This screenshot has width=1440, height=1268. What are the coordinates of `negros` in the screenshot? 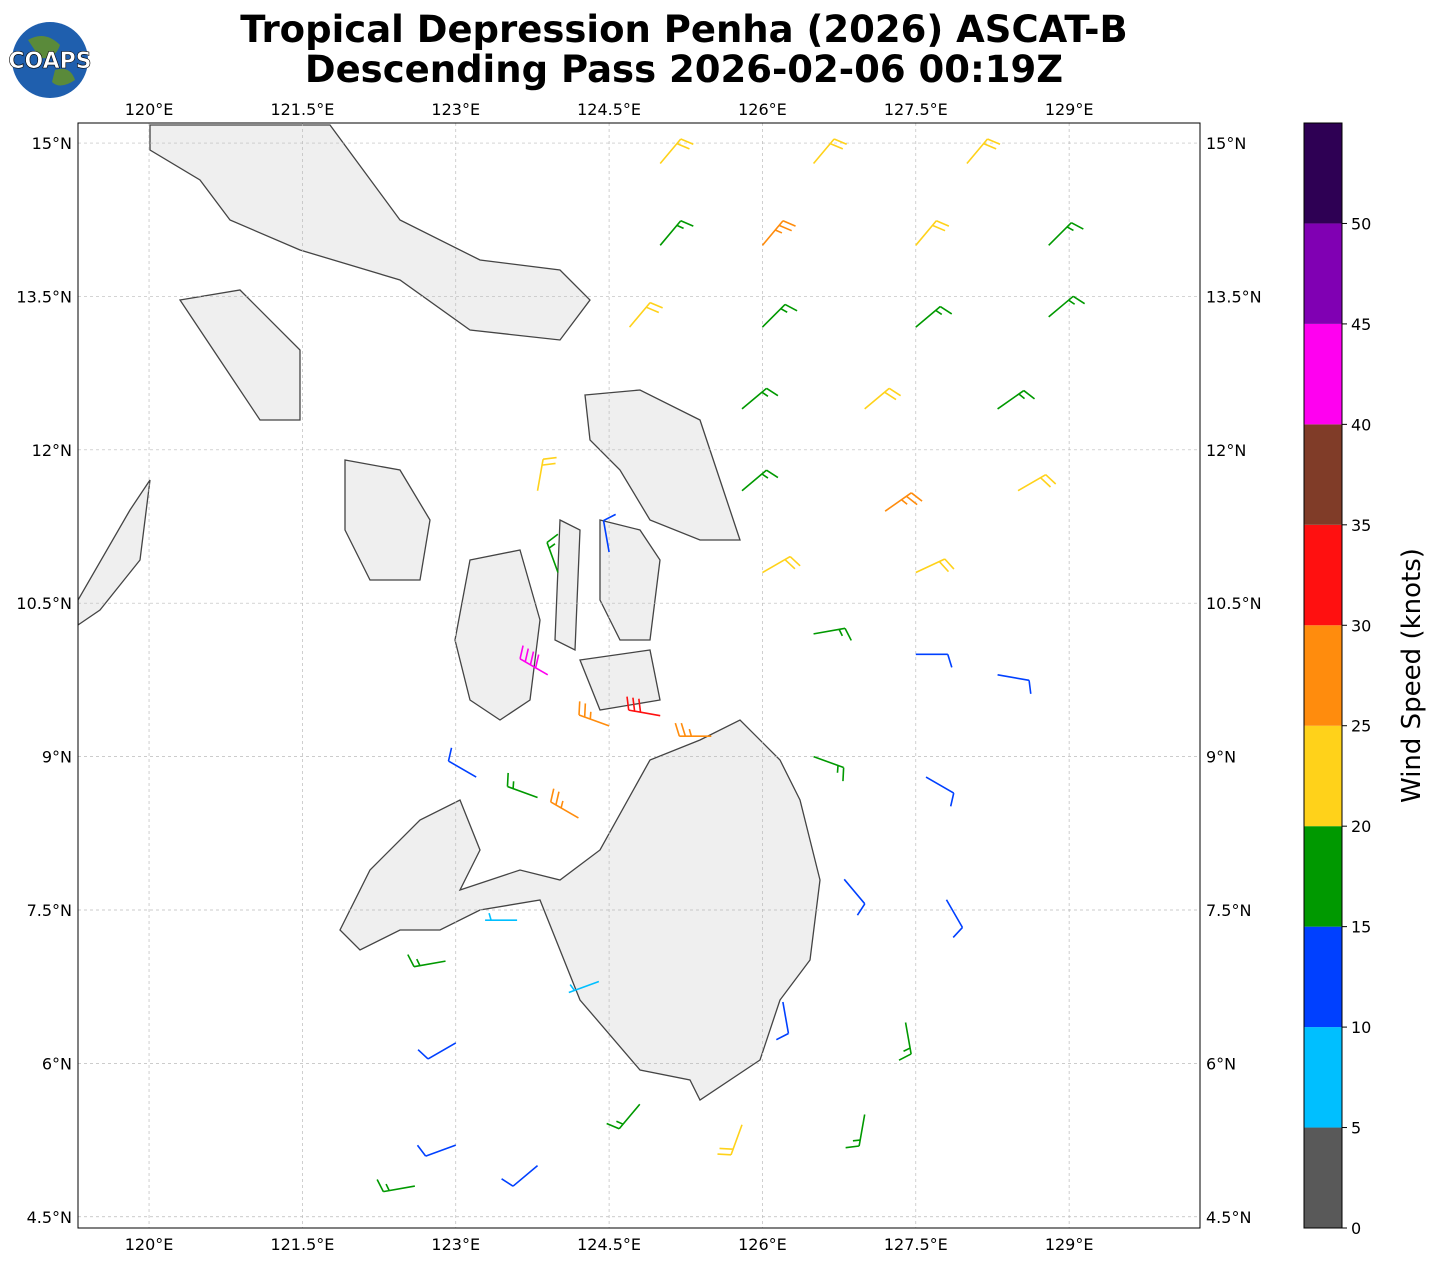 It's located at (497, 635).